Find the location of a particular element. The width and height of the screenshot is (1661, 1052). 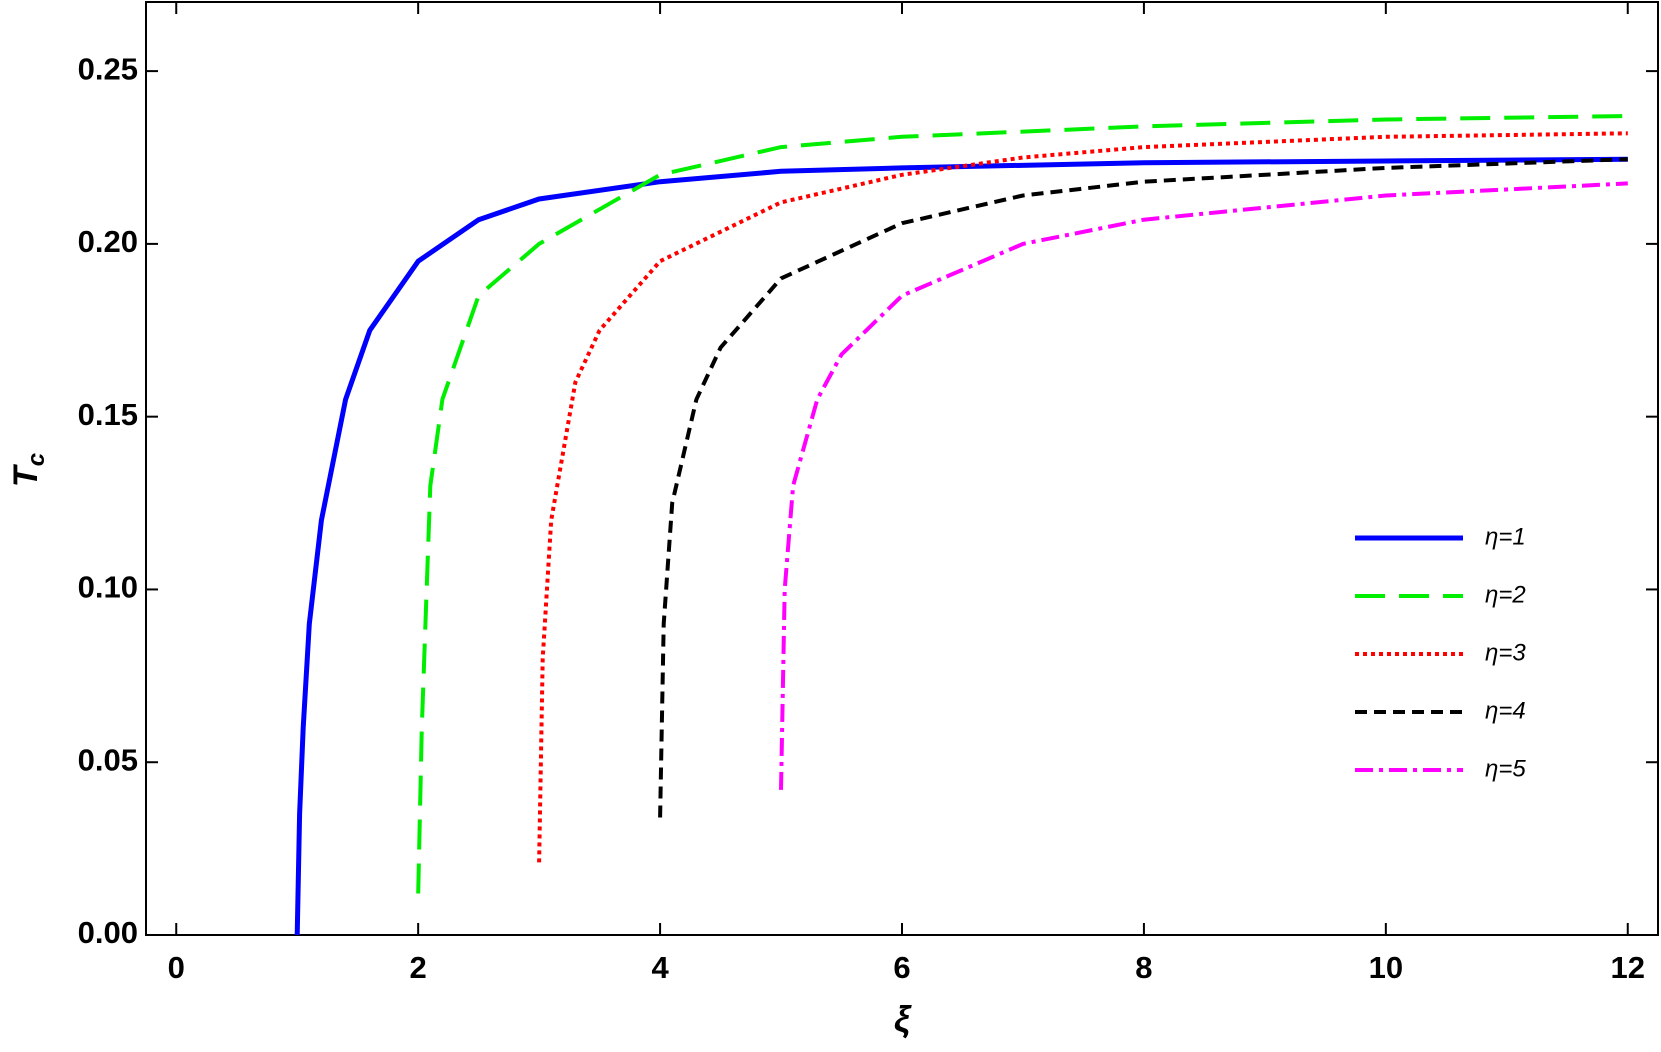

y-tick-label: 0.25 is located at coordinates (108, 68).